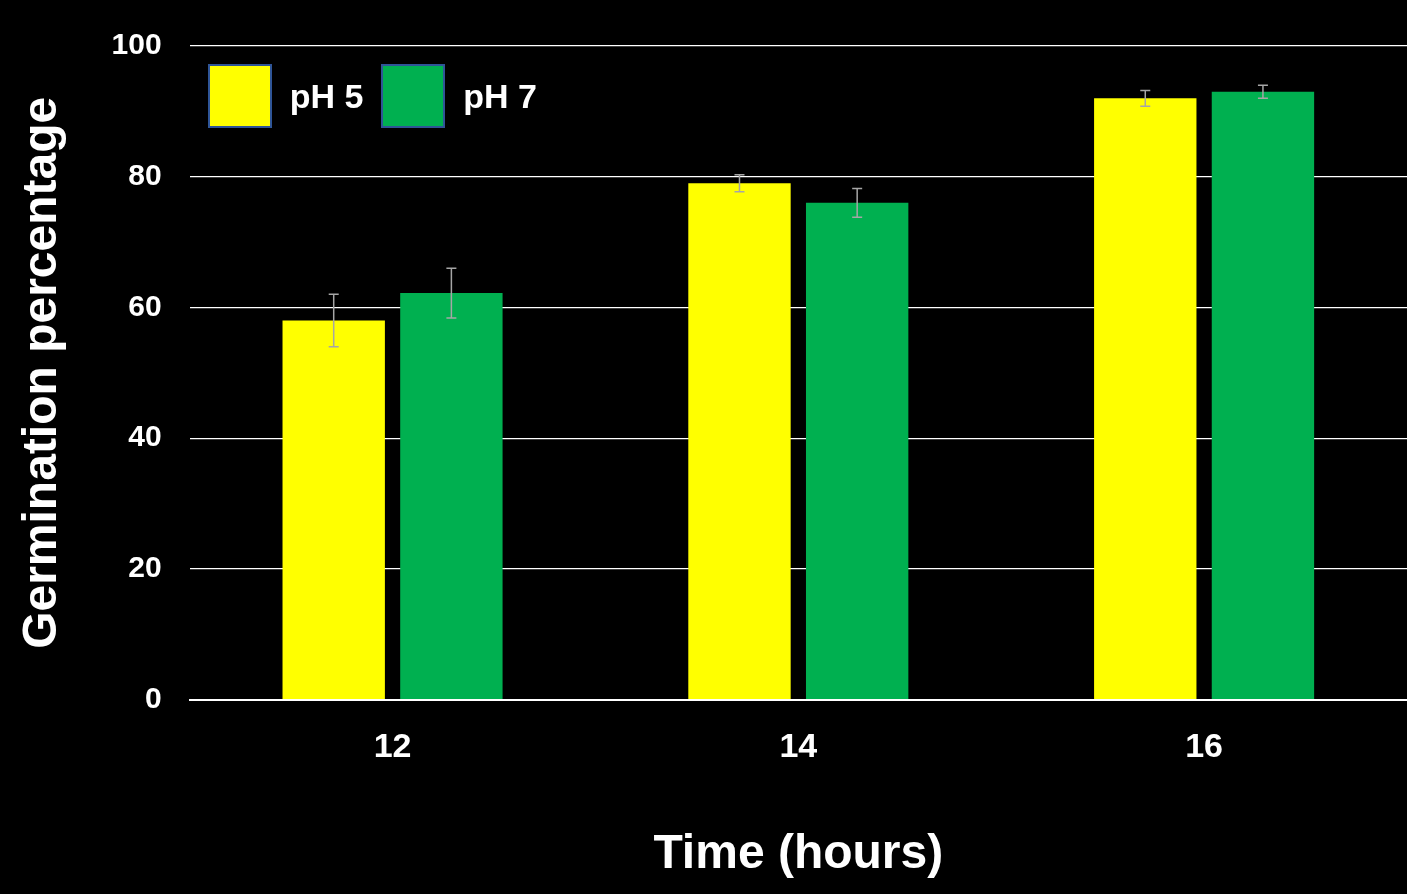 The height and width of the screenshot is (894, 1407). What do you see at coordinates (392, 745) in the screenshot?
I see `x-tick-label: 12` at bounding box center [392, 745].